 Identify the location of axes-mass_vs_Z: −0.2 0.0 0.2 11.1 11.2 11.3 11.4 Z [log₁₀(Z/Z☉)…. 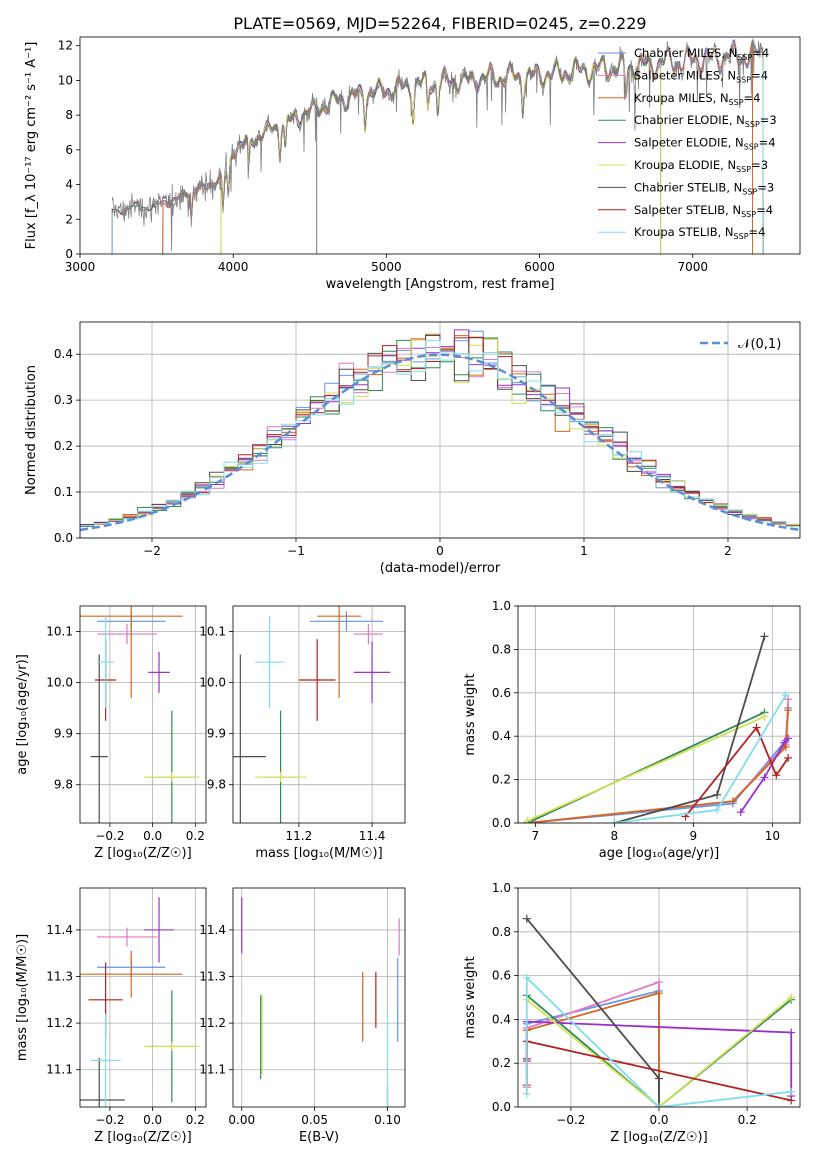
(111, 1016).